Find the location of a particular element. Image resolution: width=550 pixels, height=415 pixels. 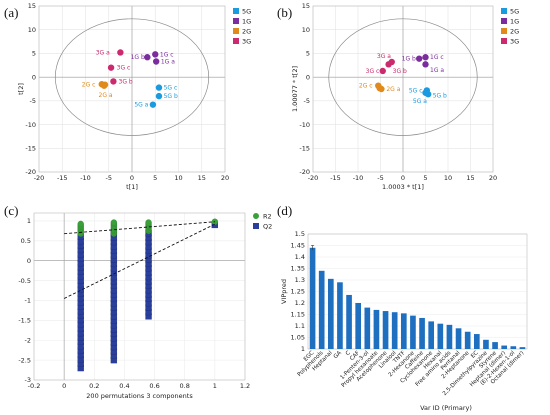

legend-label-5g: 5G is located at coordinates (514, 12).